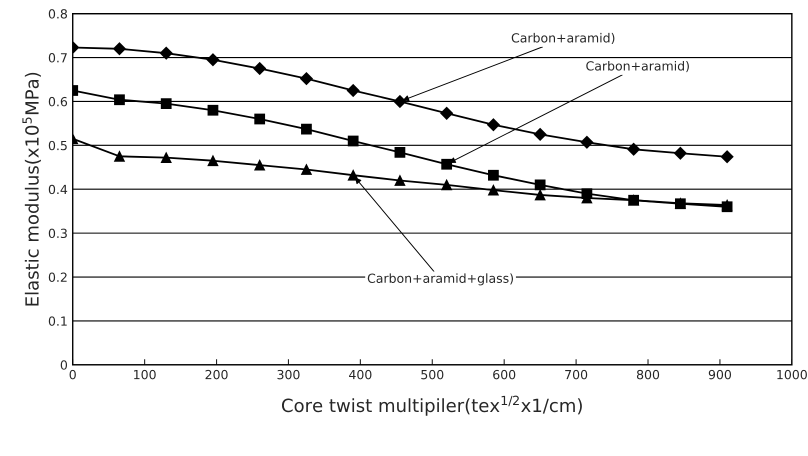 This screenshot has height=456, width=808. I want to click on y-axis-title: Elastic modulus(x10$^{5}$MPa), so click(31, 189).